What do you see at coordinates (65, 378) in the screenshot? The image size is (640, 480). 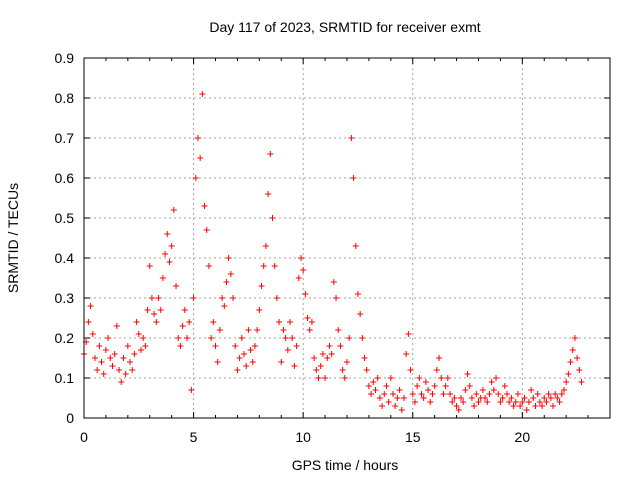 I see `y-tick-label: 0.1` at bounding box center [65, 378].